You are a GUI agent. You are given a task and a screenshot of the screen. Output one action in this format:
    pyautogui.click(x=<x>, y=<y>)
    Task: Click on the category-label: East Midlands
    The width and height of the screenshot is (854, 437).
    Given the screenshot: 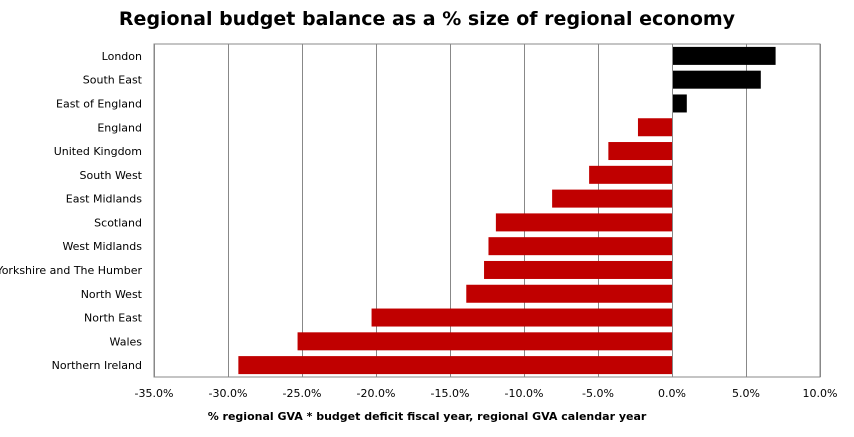 What is the action you would take?
    pyautogui.click(x=104, y=199)
    